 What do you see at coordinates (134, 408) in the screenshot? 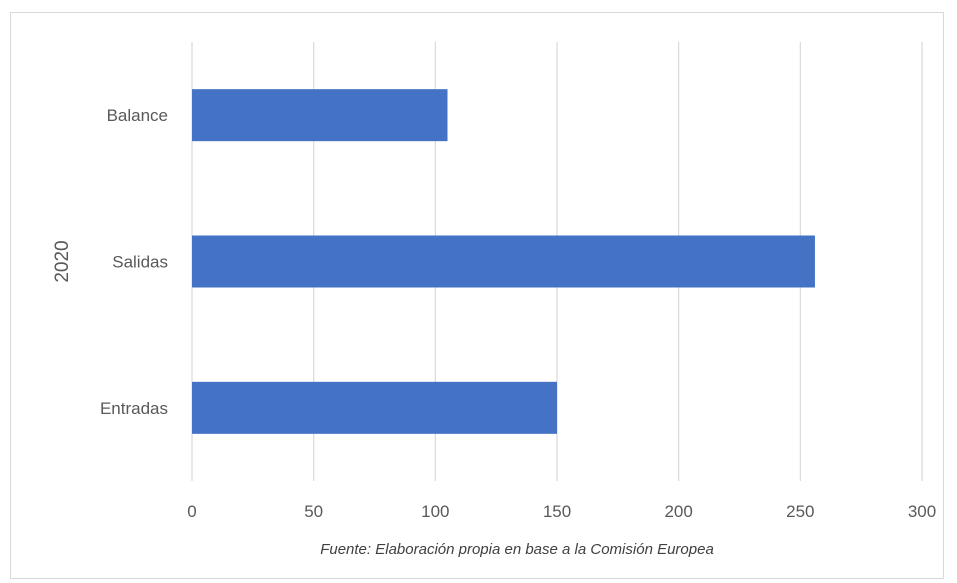
I see `category-label: Entradas` at bounding box center [134, 408].